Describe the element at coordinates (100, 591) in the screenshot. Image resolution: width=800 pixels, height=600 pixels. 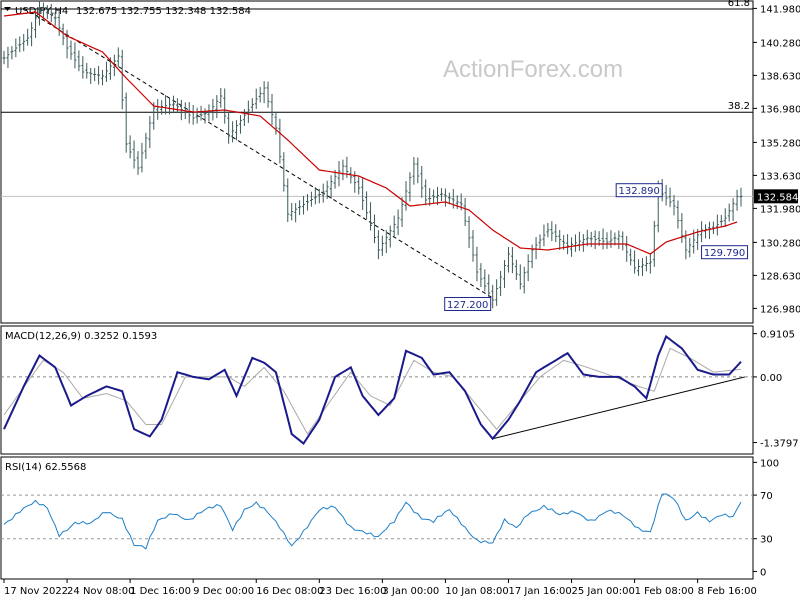
I see `x-tick-label: 24 Nov 08:00` at that location.